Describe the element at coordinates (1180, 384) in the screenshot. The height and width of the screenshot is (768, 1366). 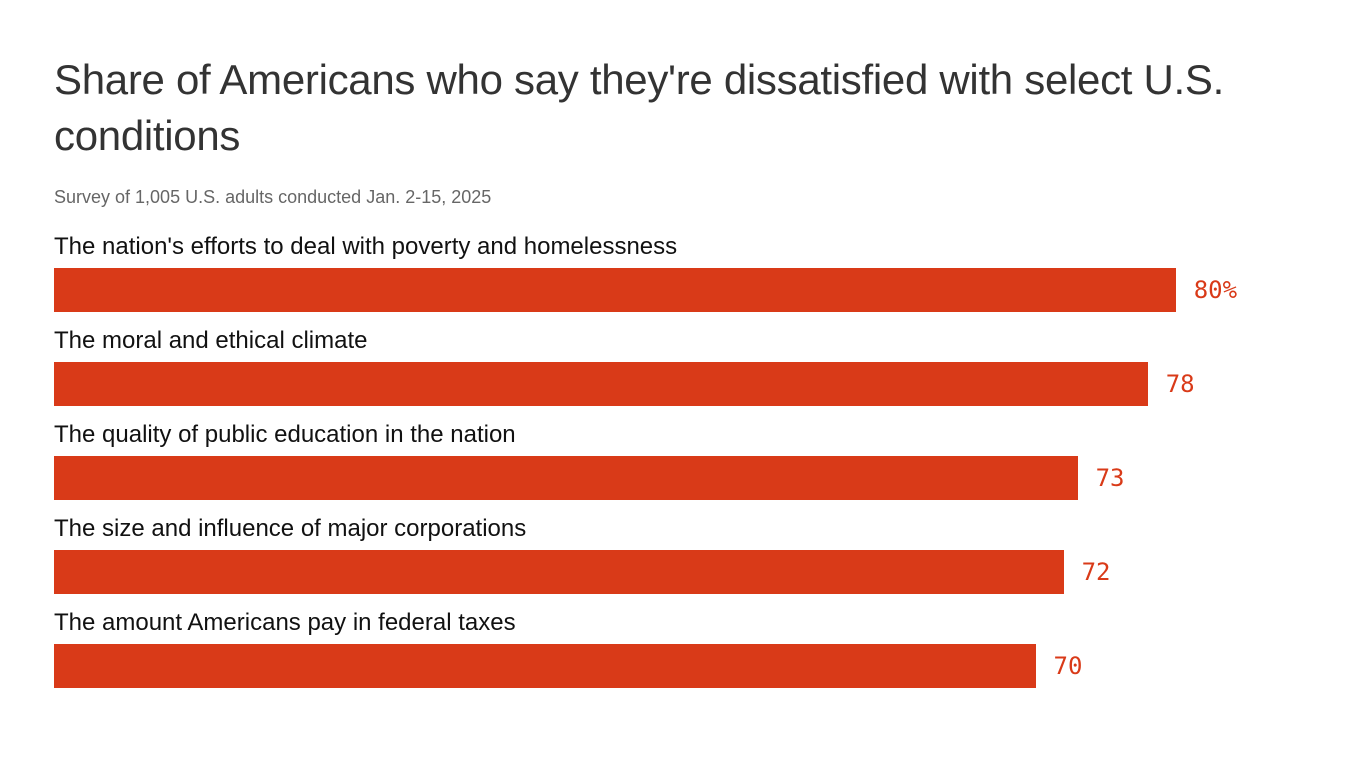
I see `bar-value-label: 78` at that location.